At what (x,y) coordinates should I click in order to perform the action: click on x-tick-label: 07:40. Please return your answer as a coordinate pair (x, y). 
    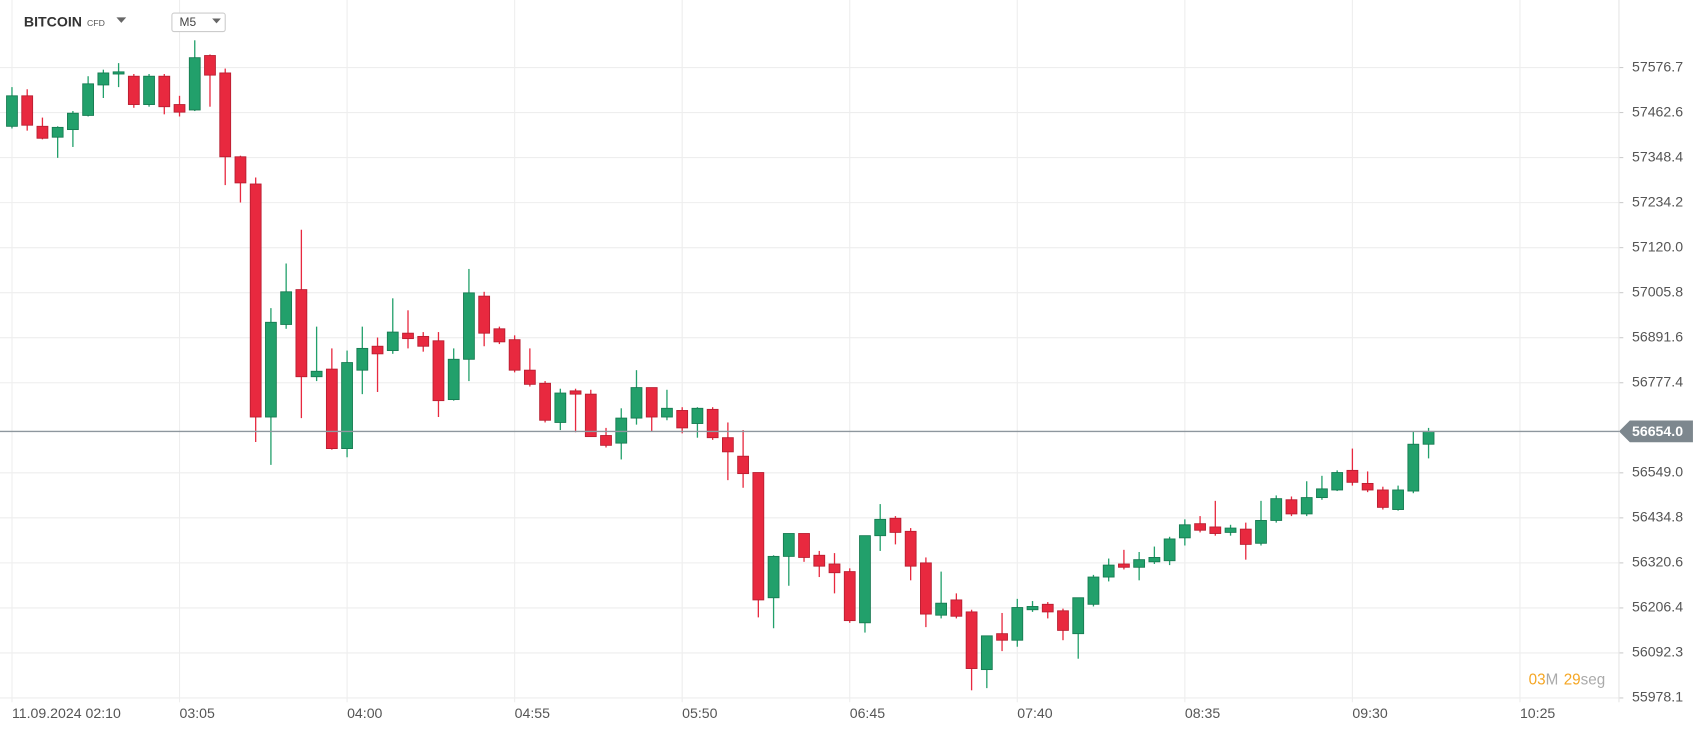
    Looking at the image, I should click on (1034, 713).